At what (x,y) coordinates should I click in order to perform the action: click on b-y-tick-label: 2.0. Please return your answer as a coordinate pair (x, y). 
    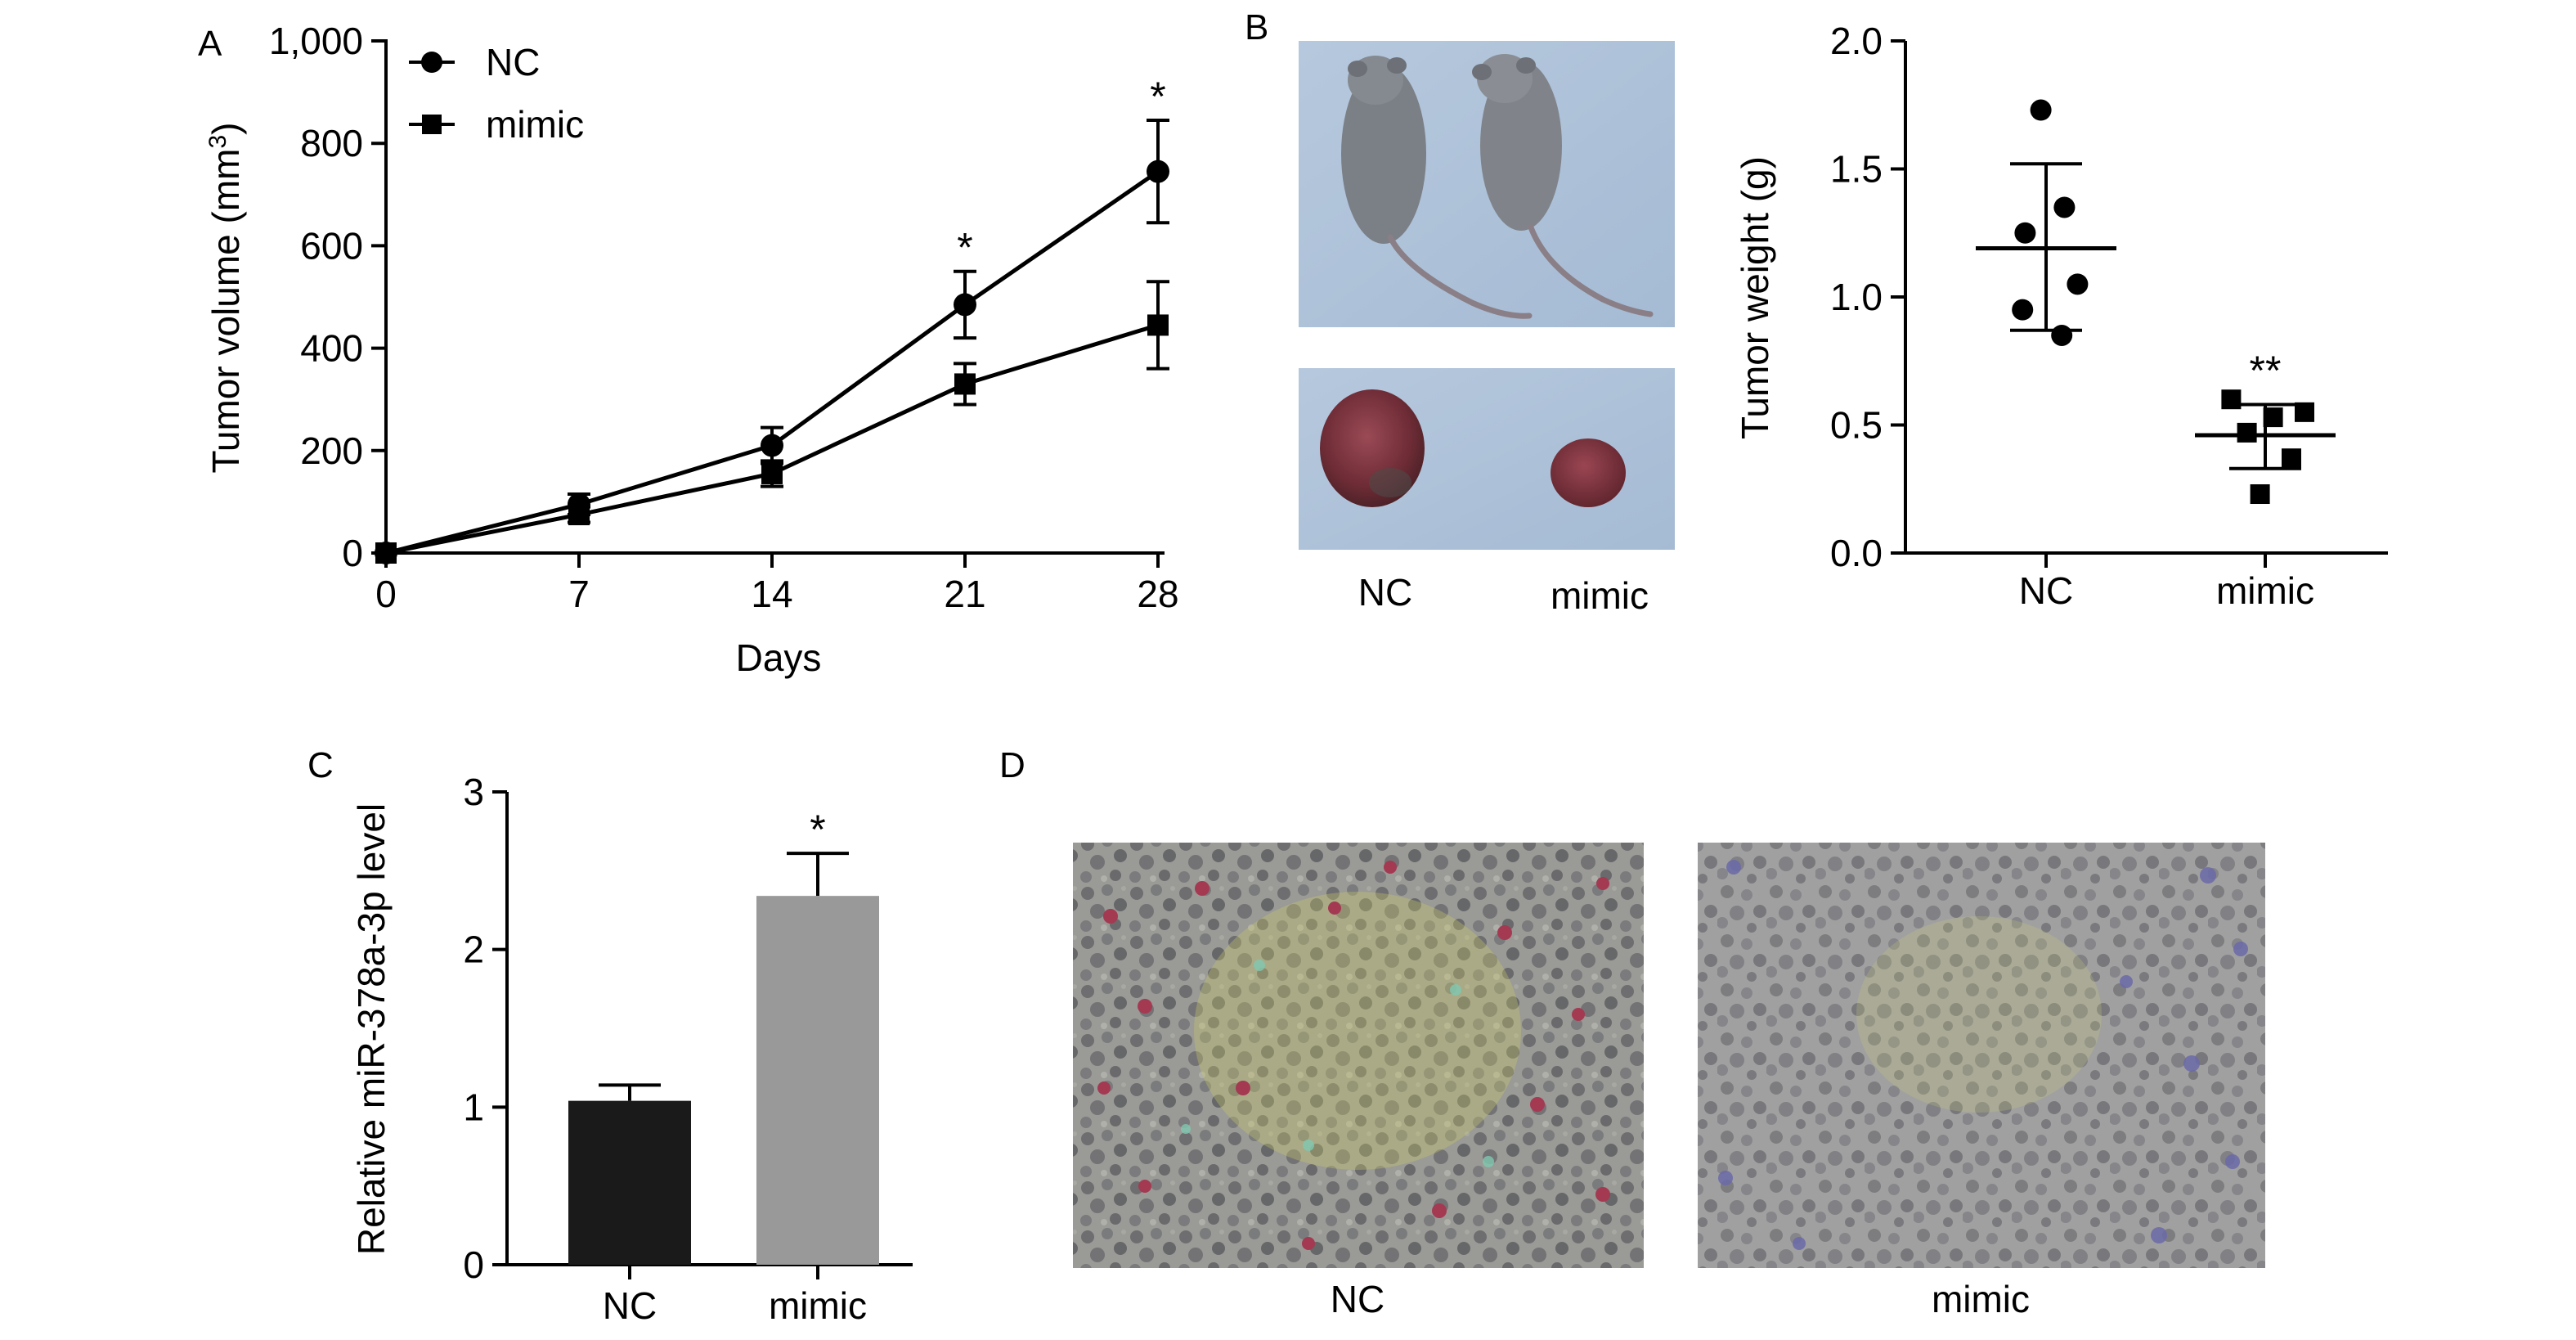
    Looking at the image, I should click on (1856, 41).